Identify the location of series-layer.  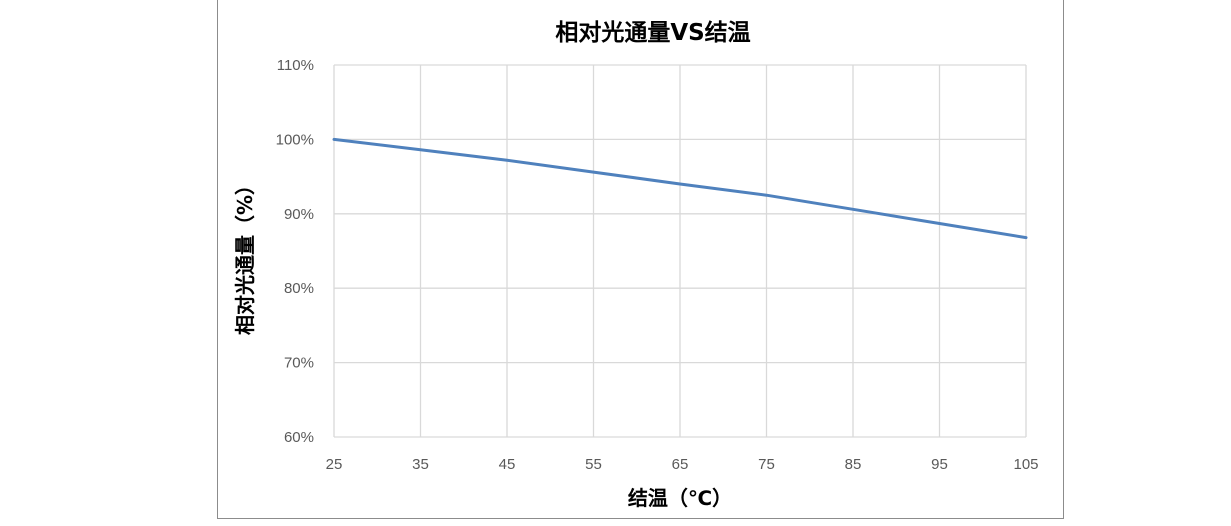
(680, 188).